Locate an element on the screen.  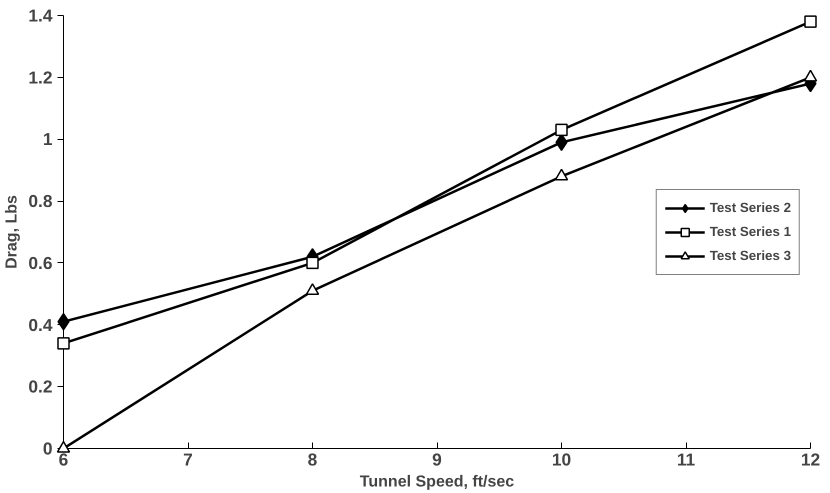
y-tick-label: 1 is located at coordinates (47, 139).